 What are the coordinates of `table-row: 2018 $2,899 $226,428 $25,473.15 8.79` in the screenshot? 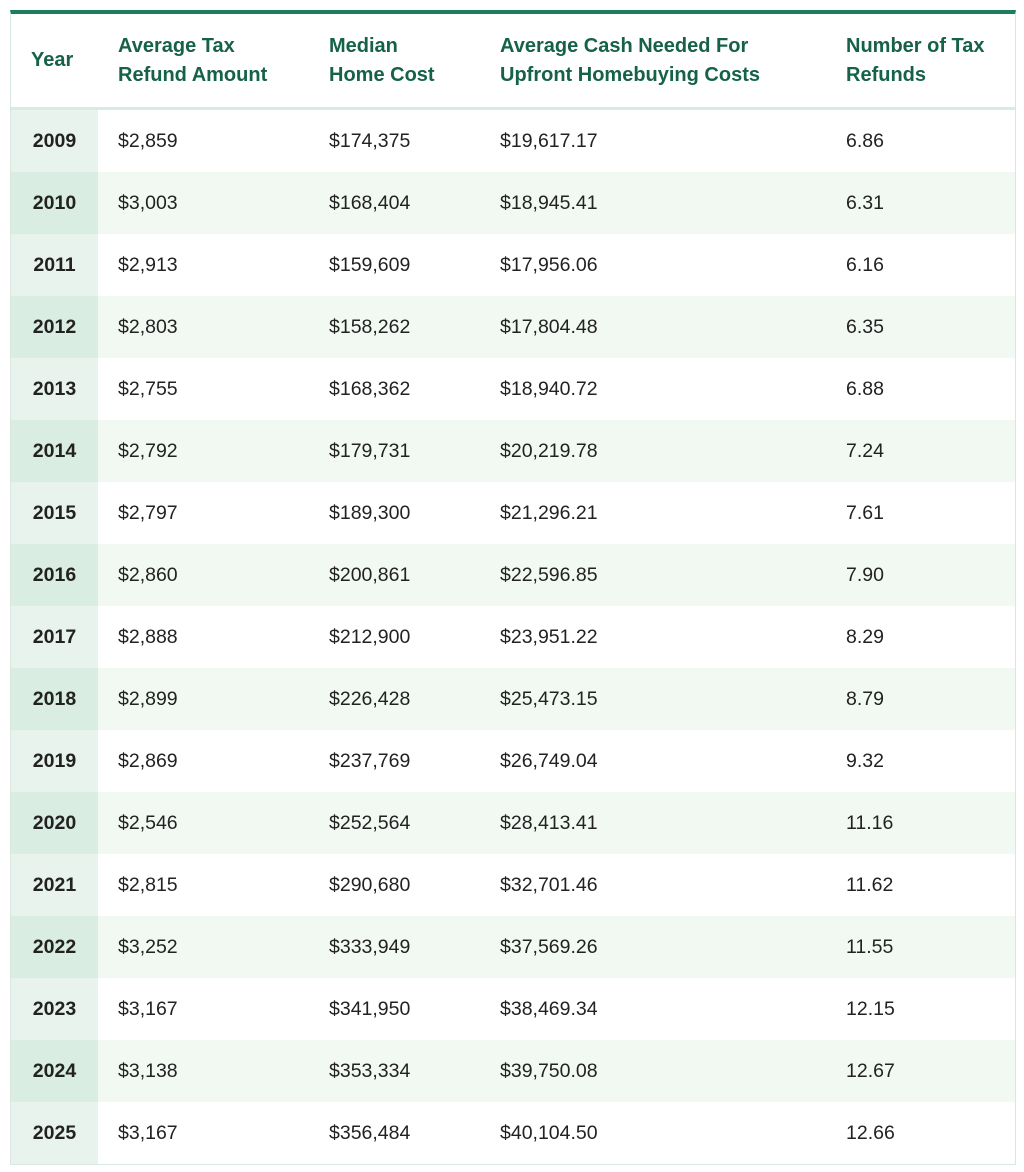 It's located at (513, 699).